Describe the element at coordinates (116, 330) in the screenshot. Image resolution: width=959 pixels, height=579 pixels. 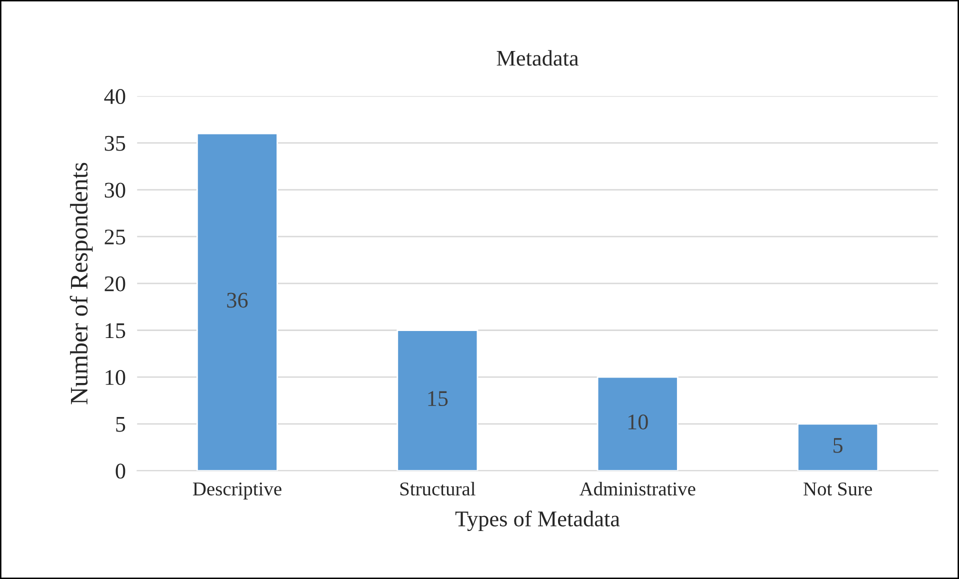
I see `y-tick-label: 15` at that location.